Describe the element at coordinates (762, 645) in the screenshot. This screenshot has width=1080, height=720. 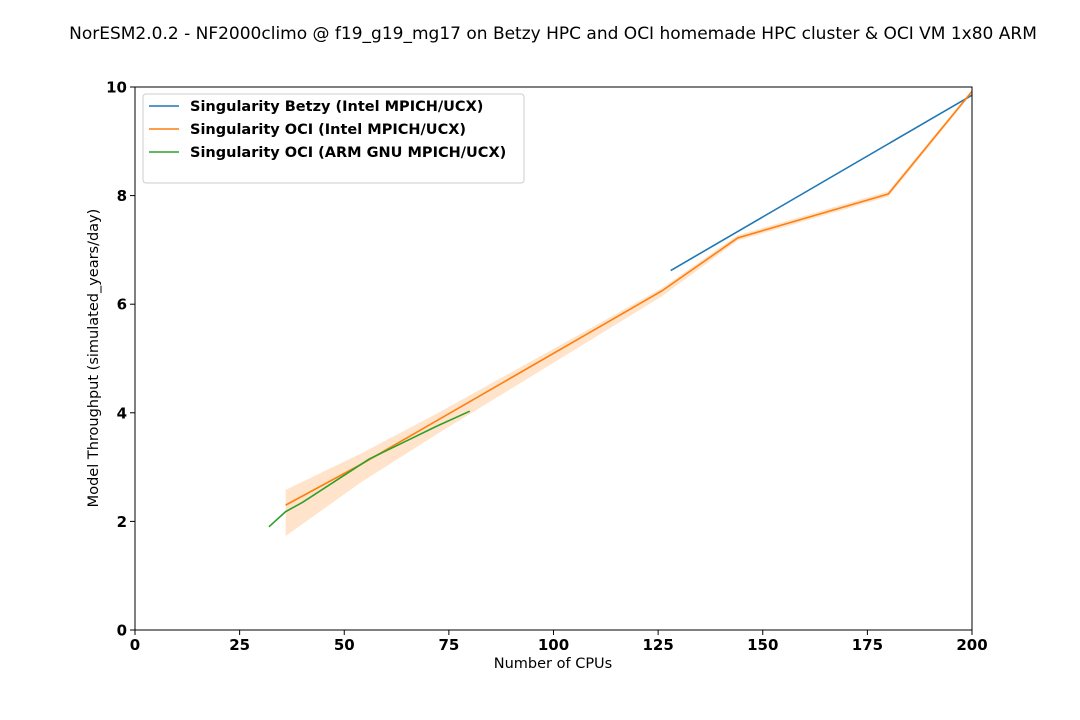
I see `x-tick-label-6: 150` at that location.